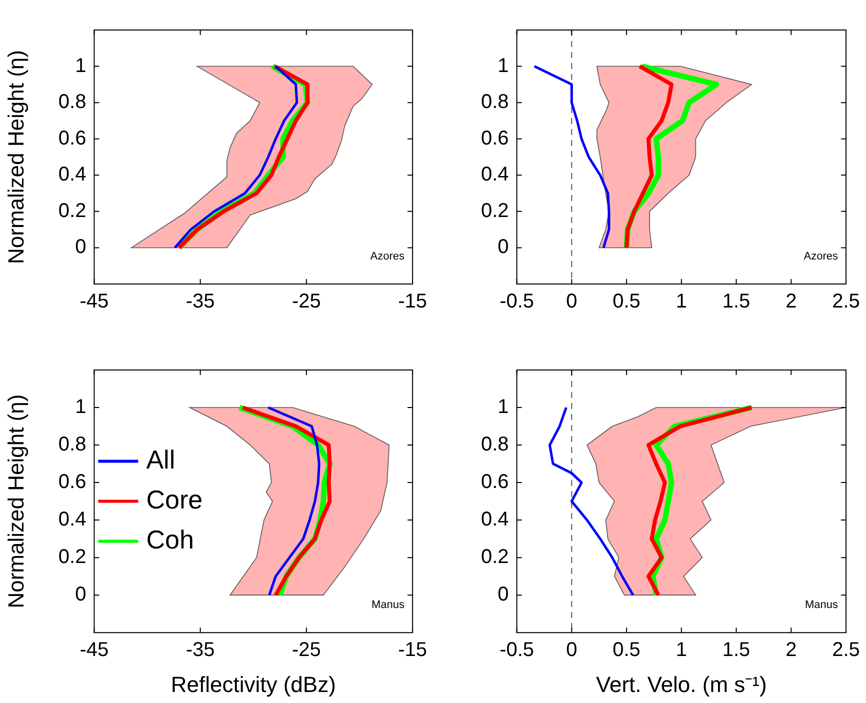  Describe the element at coordinates (161, 459) in the screenshot. I see `legend-label: All` at that location.